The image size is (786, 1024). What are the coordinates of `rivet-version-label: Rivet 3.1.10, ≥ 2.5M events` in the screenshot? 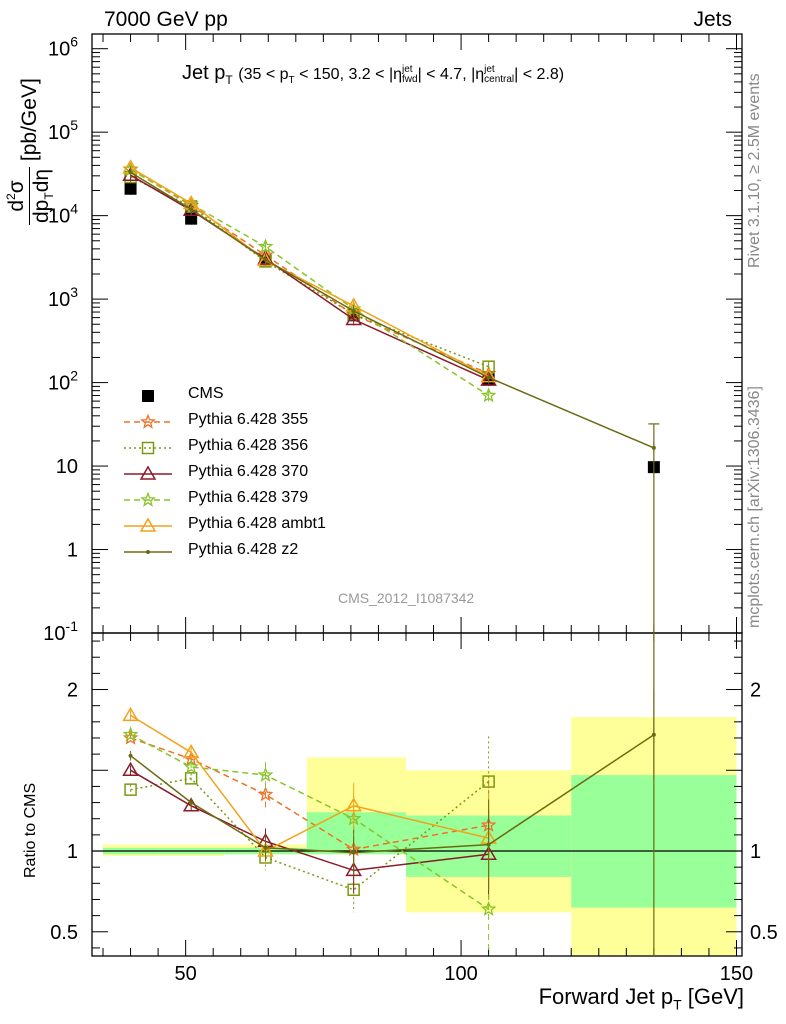 It's located at (754, 170).